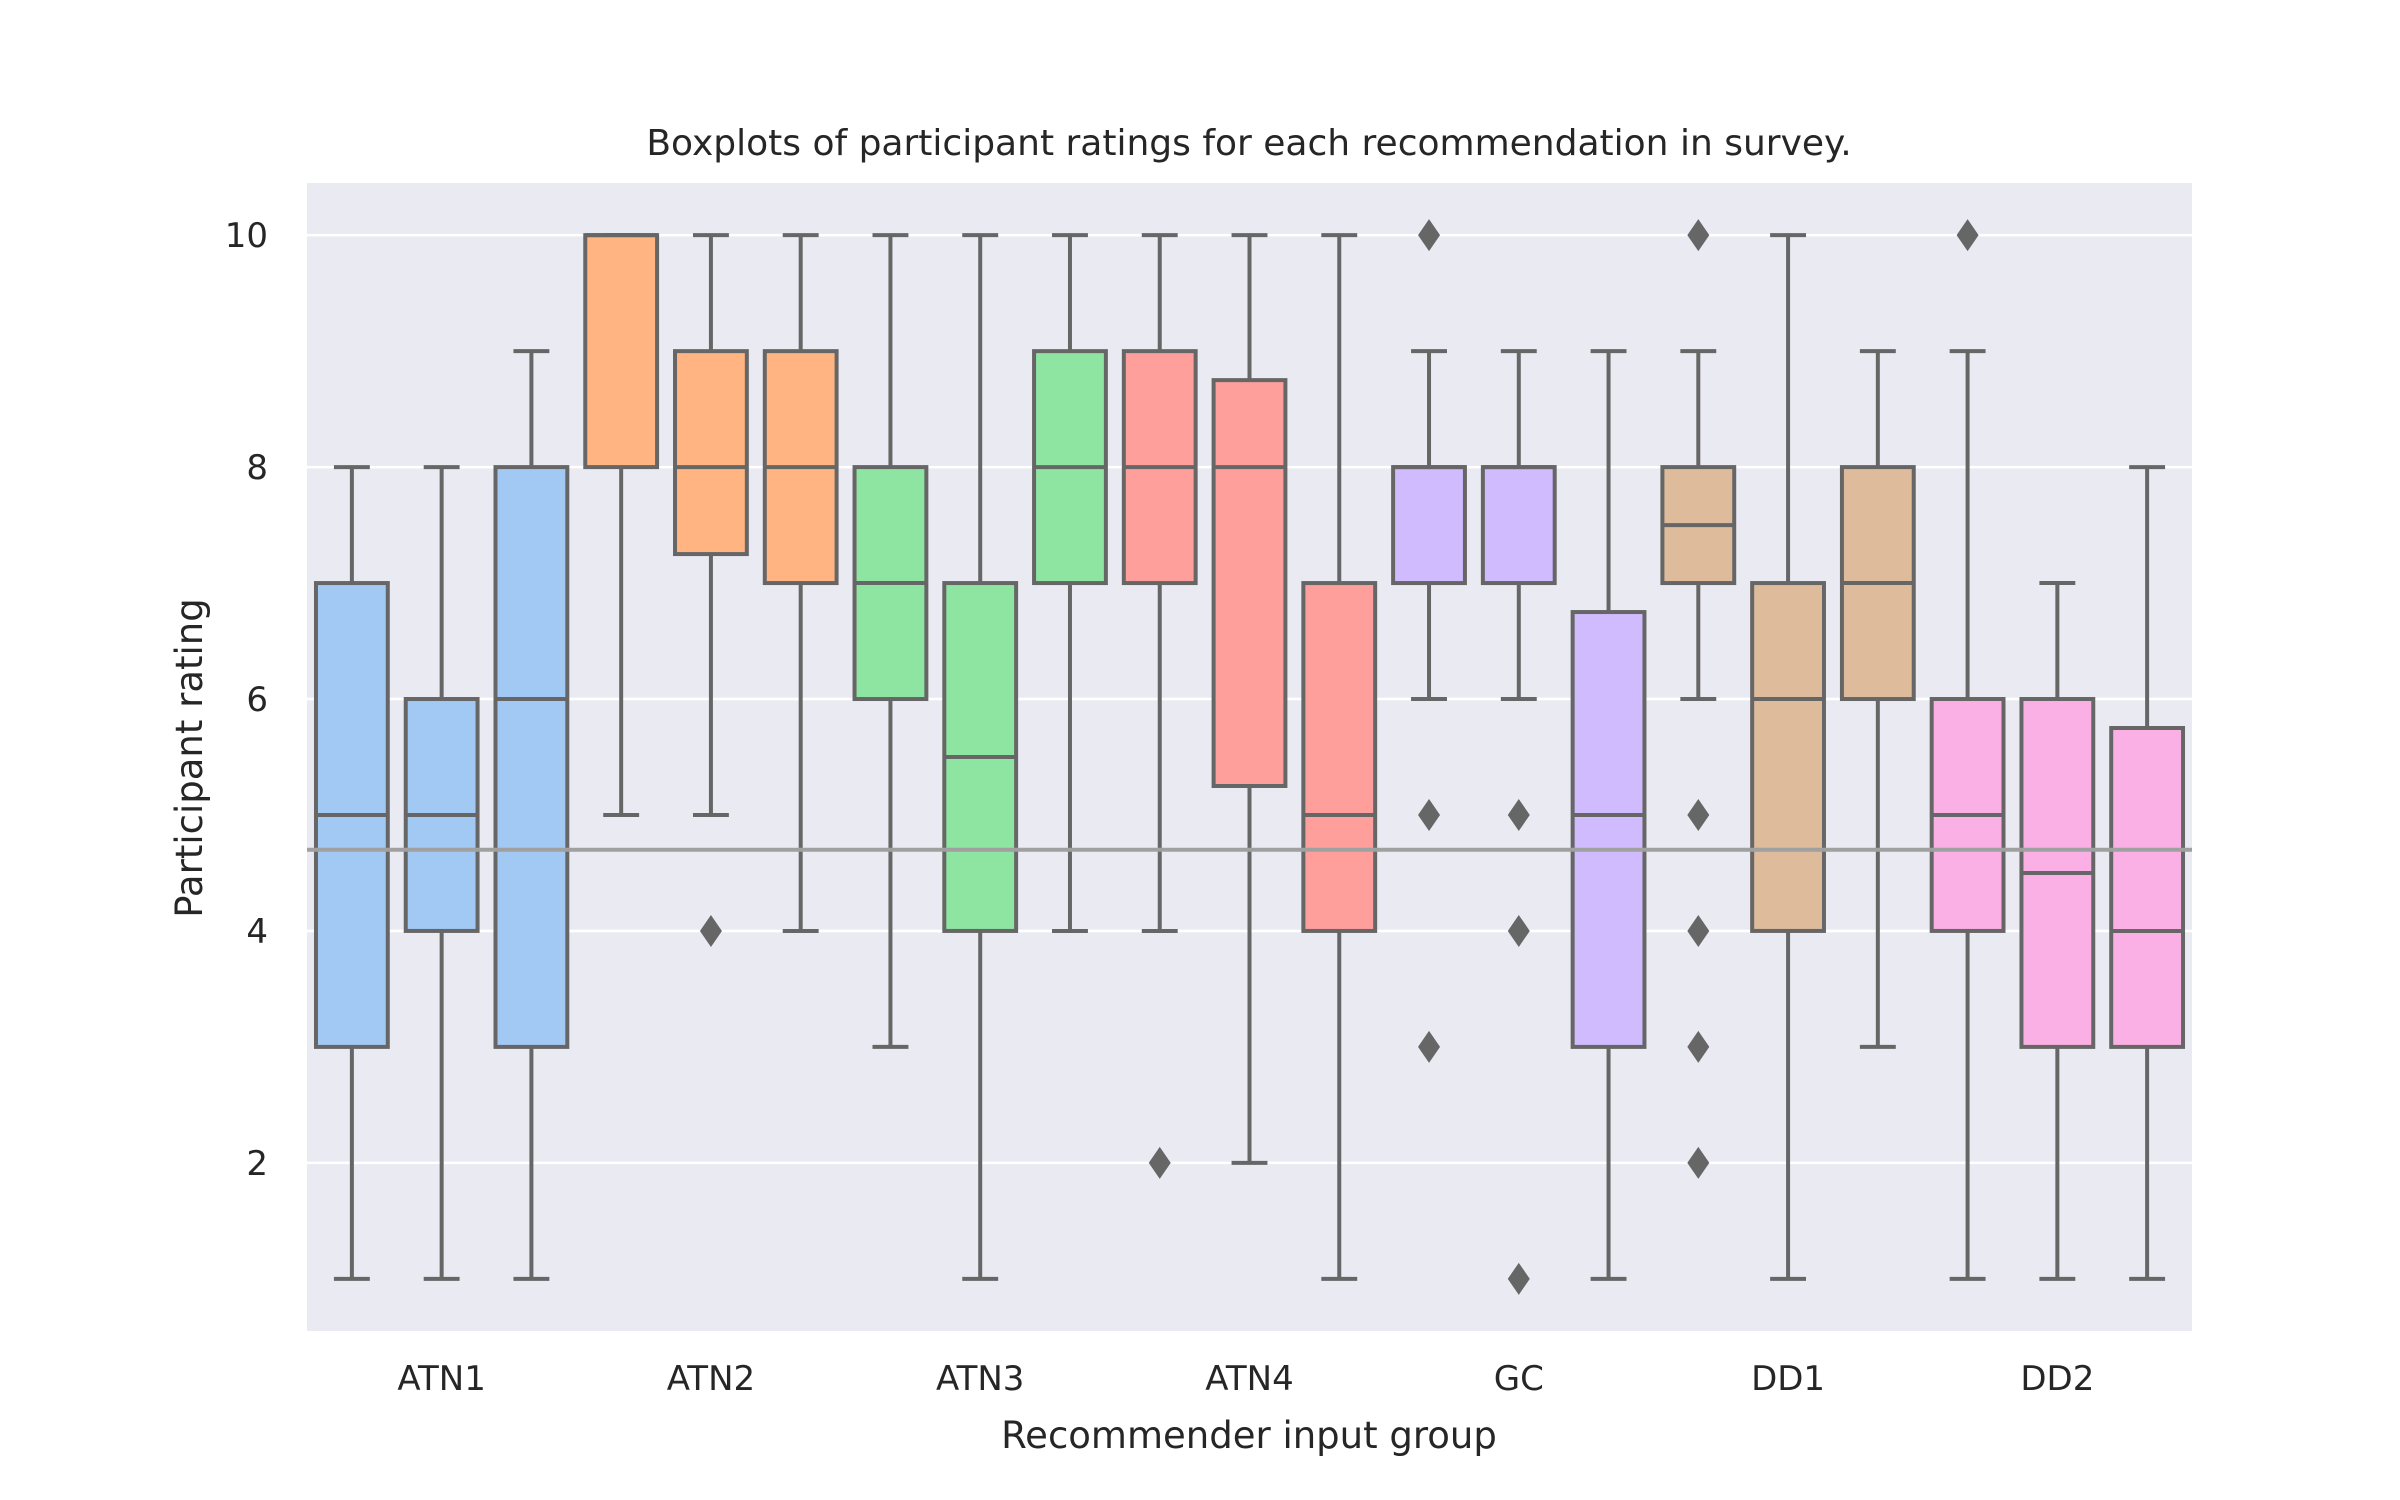  I want to click on x-tick-label: ATN4, so click(1249, 1379).